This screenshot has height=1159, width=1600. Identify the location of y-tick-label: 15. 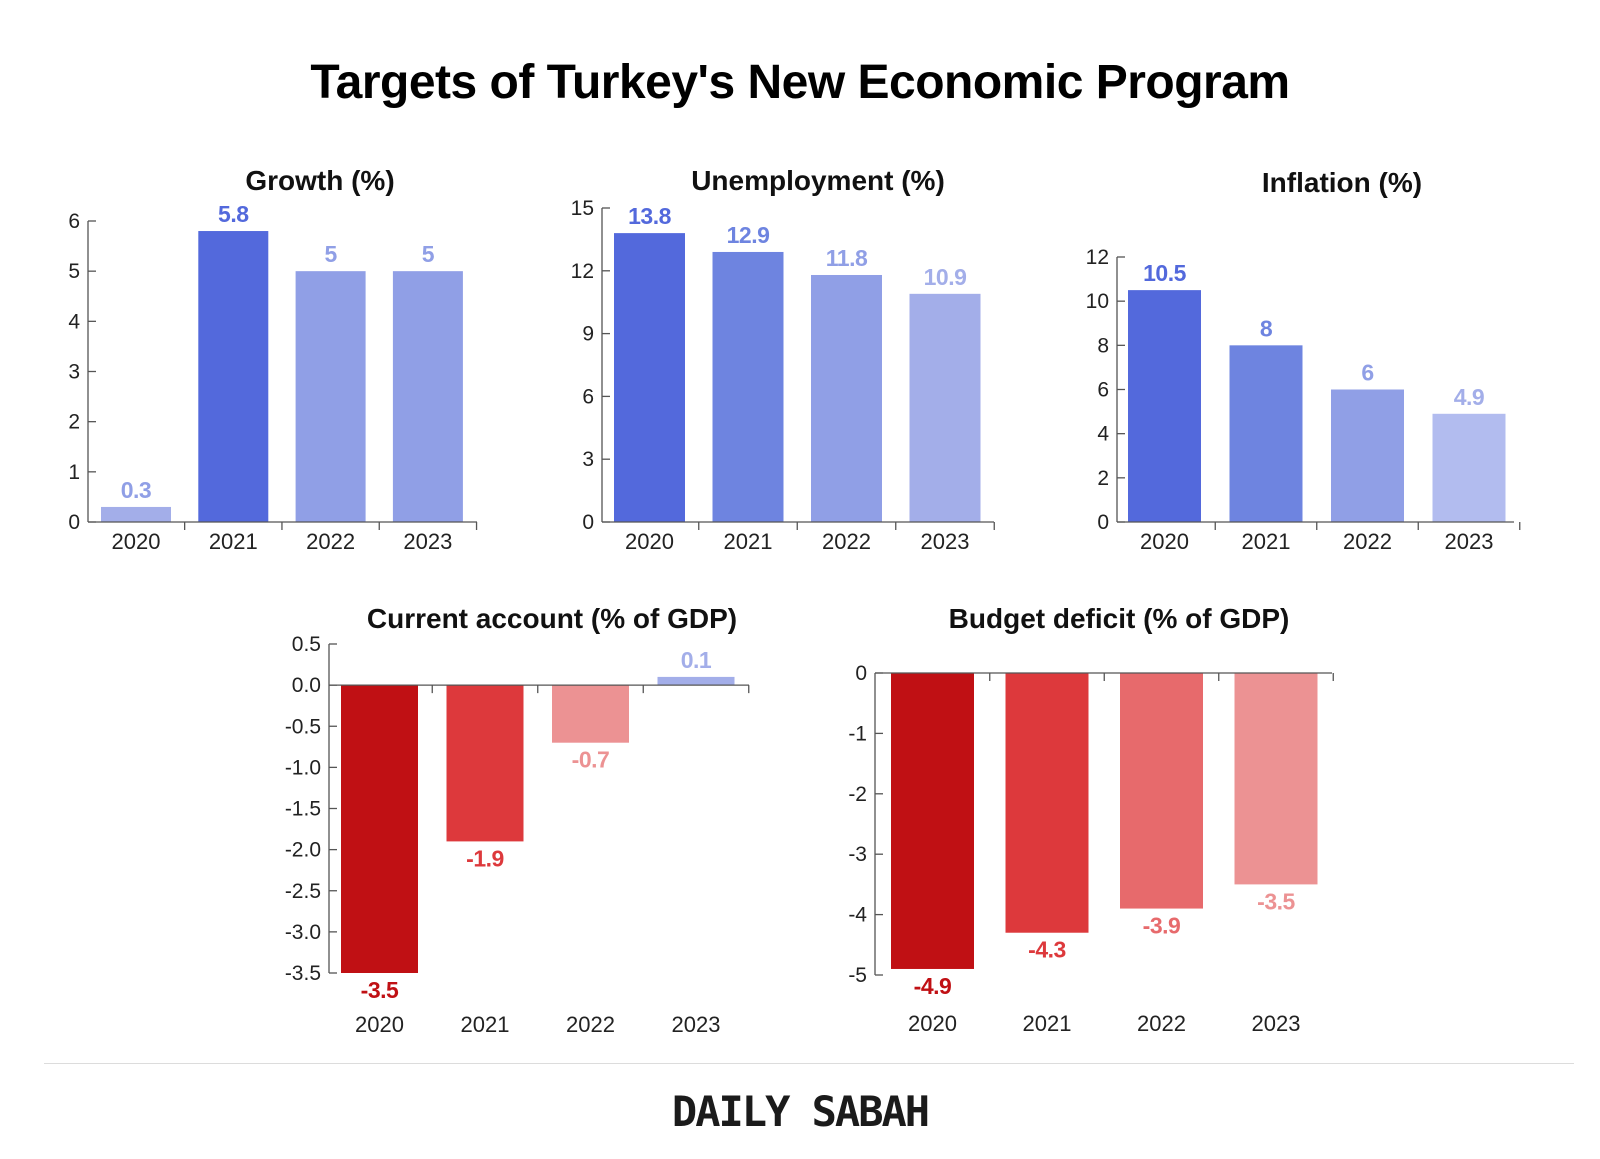
(582, 208).